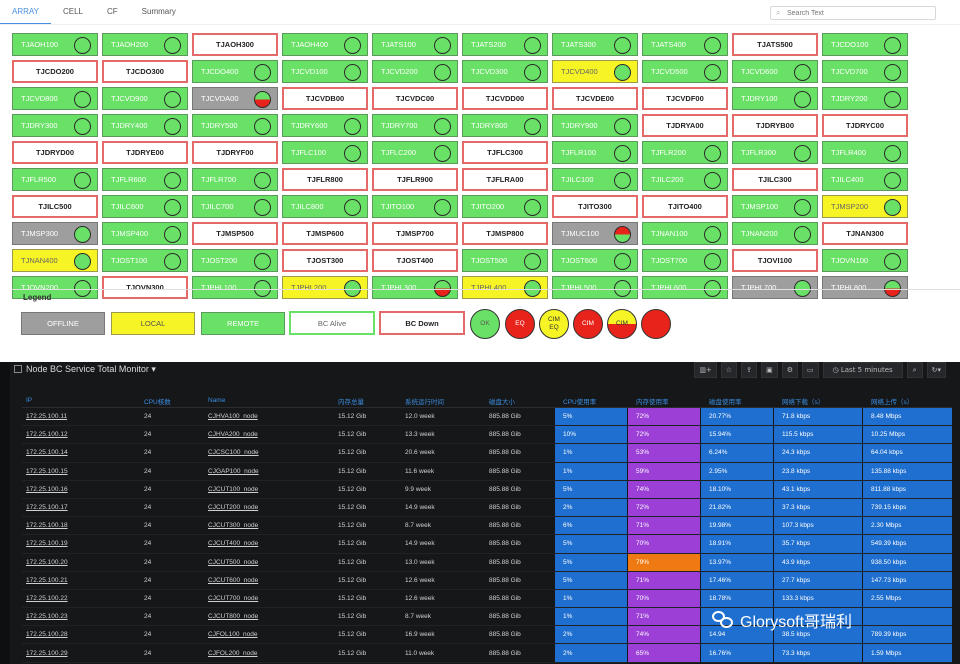 Image resolution: width=960 pixels, height=664 pixels. Describe the element at coordinates (47, 617) in the screenshot. I see `cell-ip: 172.25.100.23` at that location.